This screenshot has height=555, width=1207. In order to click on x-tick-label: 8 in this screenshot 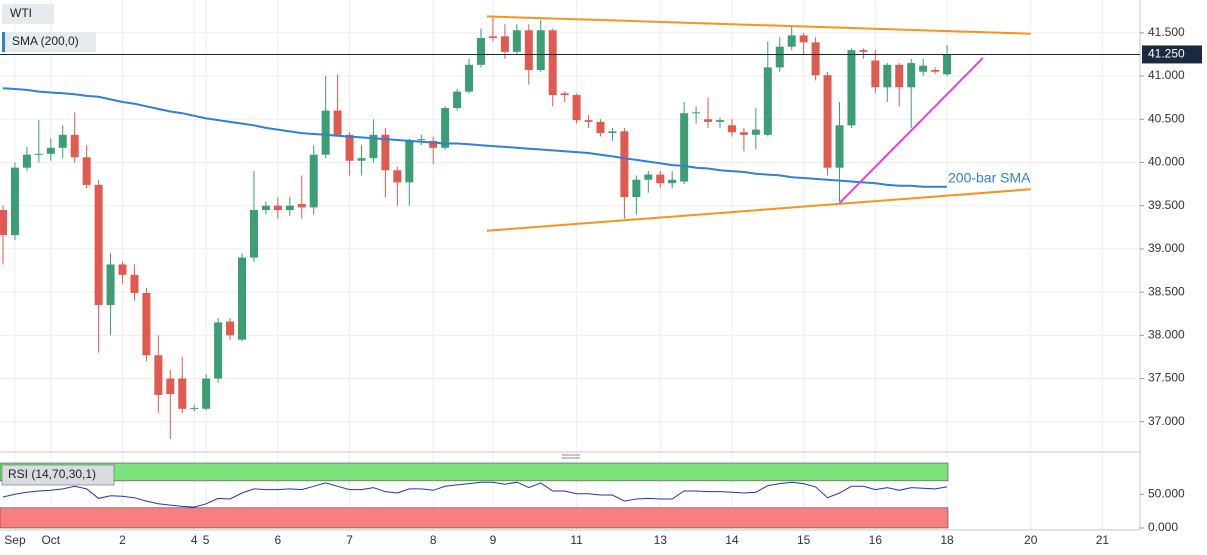, I will do `click(433, 540)`.